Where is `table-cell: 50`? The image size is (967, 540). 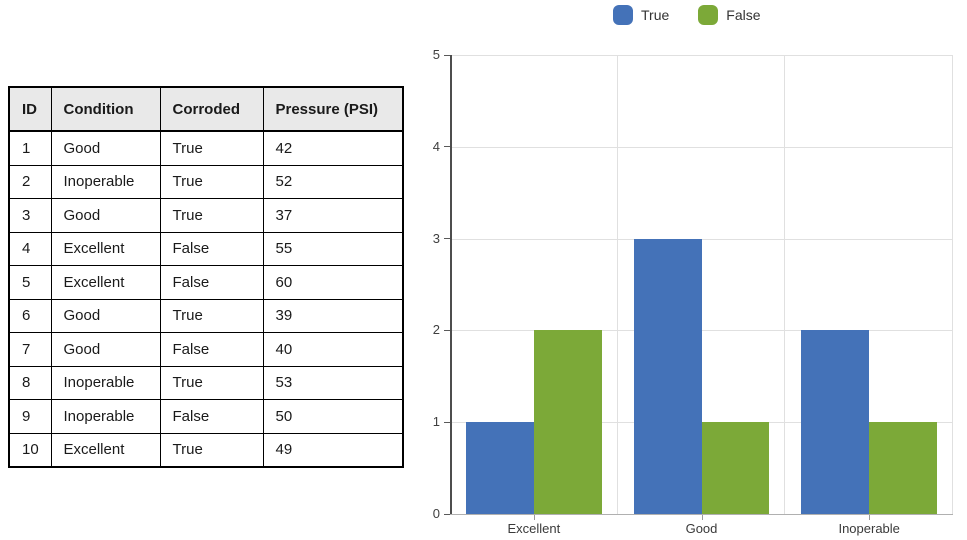
table-cell: 50 is located at coordinates (333, 416).